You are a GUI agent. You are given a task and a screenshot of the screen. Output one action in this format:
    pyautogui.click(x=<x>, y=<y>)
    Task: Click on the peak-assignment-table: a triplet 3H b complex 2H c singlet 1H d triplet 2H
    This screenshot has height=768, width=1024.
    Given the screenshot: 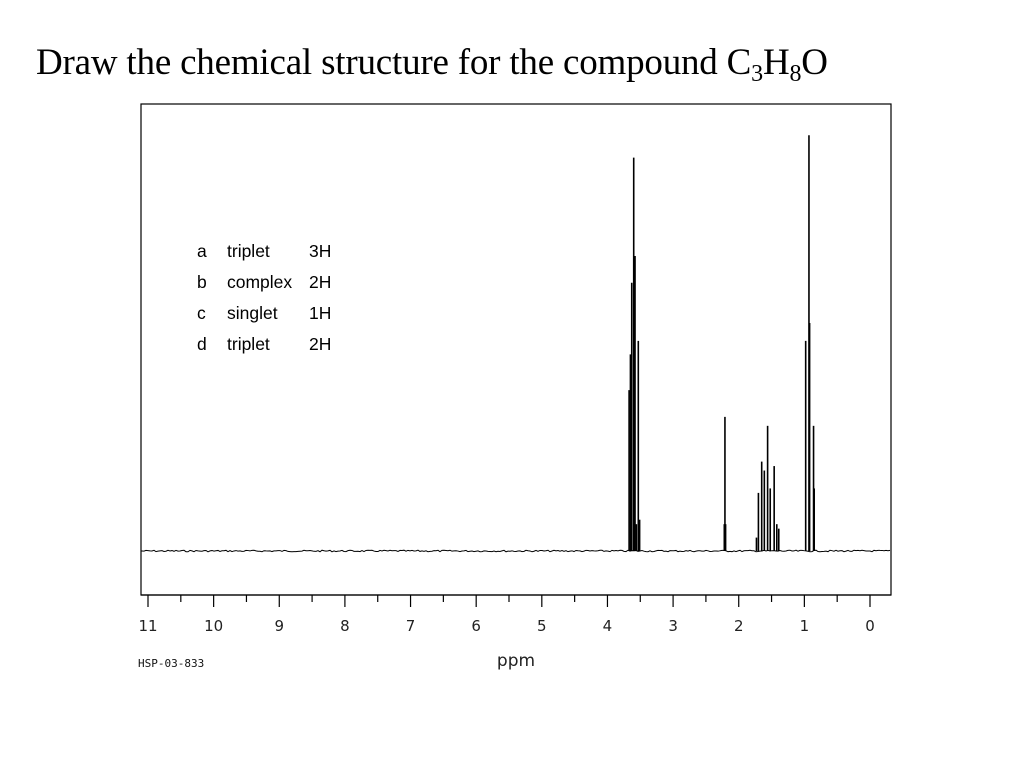 What is the action you would take?
    pyautogui.click(x=273, y=298)
    